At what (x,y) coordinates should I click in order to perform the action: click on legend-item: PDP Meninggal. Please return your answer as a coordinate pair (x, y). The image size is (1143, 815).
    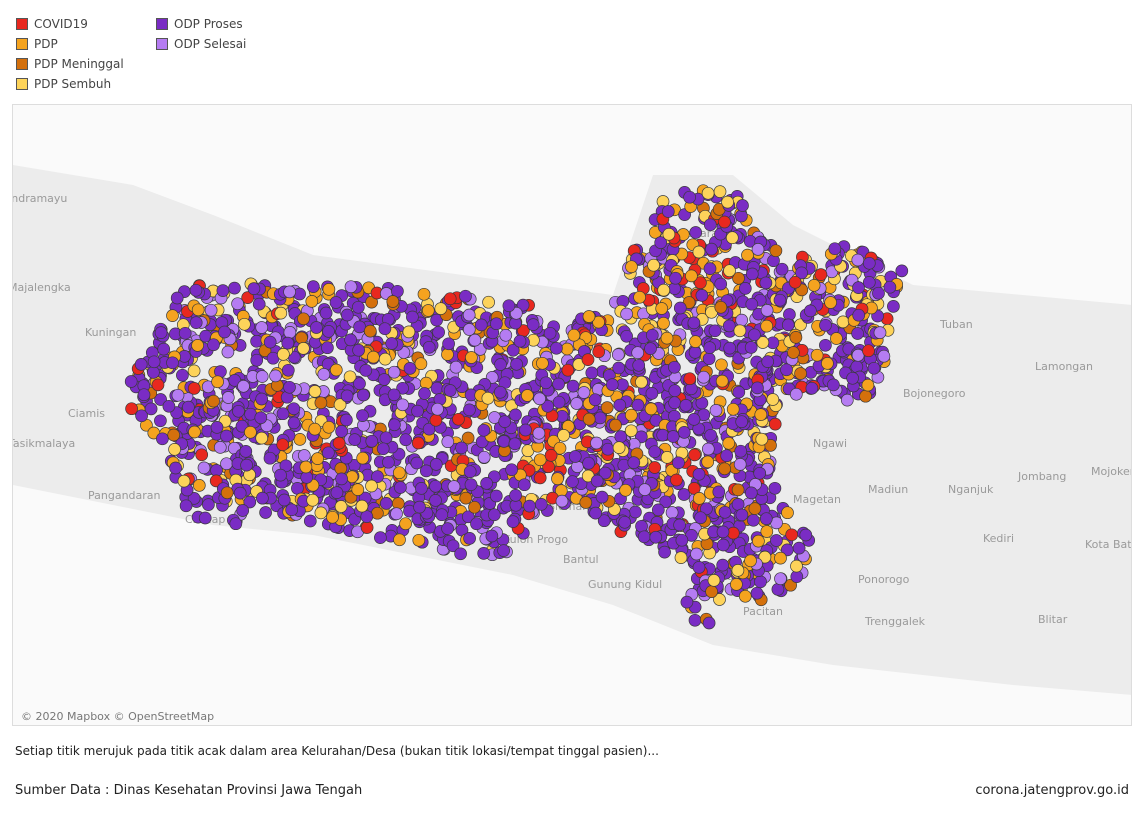
    Looking at the image, I should click on (86, 64).